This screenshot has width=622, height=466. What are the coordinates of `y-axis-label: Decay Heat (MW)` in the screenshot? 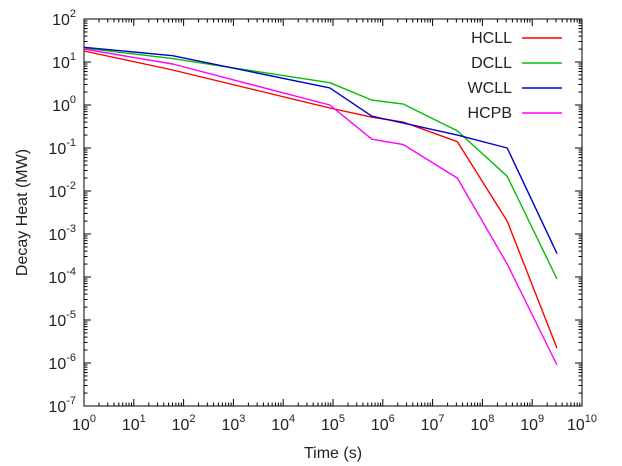 It's located at (22, 212).